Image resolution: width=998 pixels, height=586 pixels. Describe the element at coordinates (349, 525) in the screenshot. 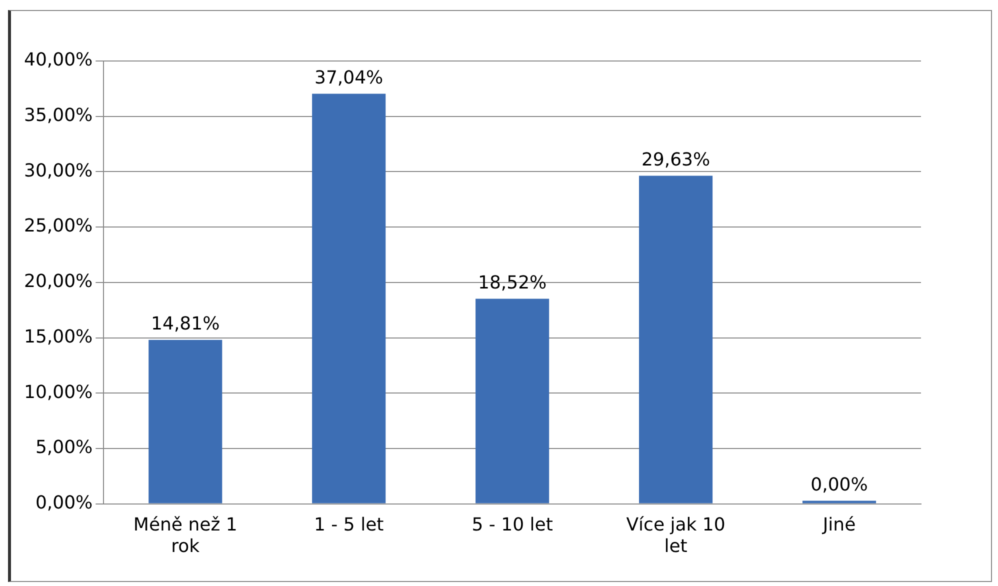

I see `x-tick-label: 1 - 5 let` at that location.